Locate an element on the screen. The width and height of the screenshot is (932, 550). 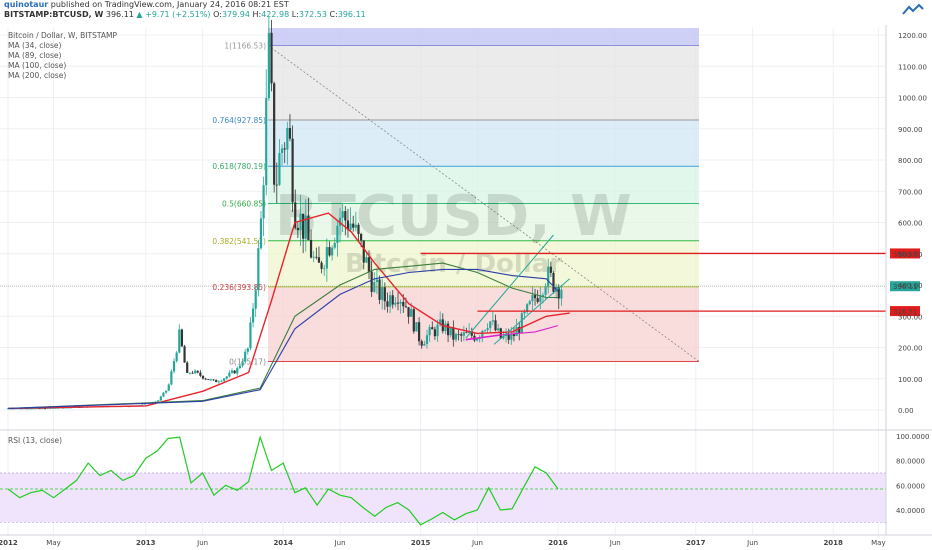
fib-level-label: 0(155.17) is located at coordinates (247, 362).